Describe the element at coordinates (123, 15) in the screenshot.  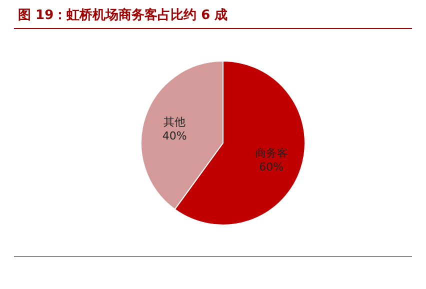
I see `chart-title: 图 19：虹桥机场商务客占比约 6 成` at that location.